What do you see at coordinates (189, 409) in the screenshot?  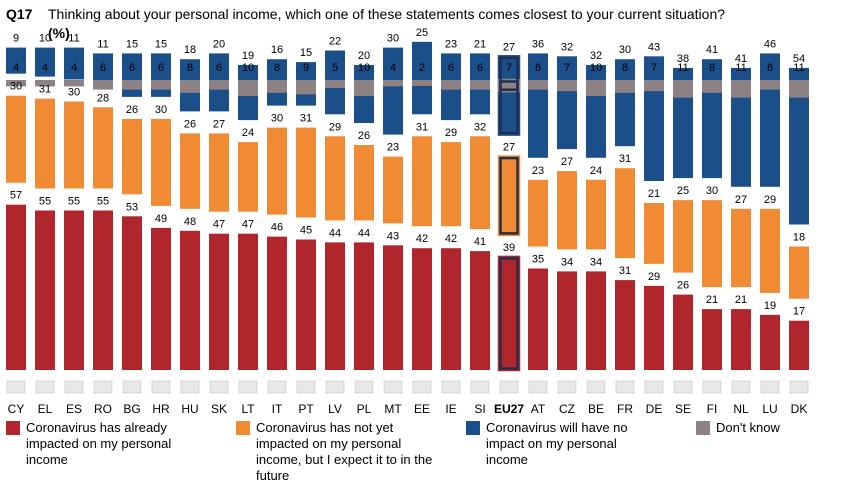 I see `tick-label-hu: HU` at bounding box center [189, 409].